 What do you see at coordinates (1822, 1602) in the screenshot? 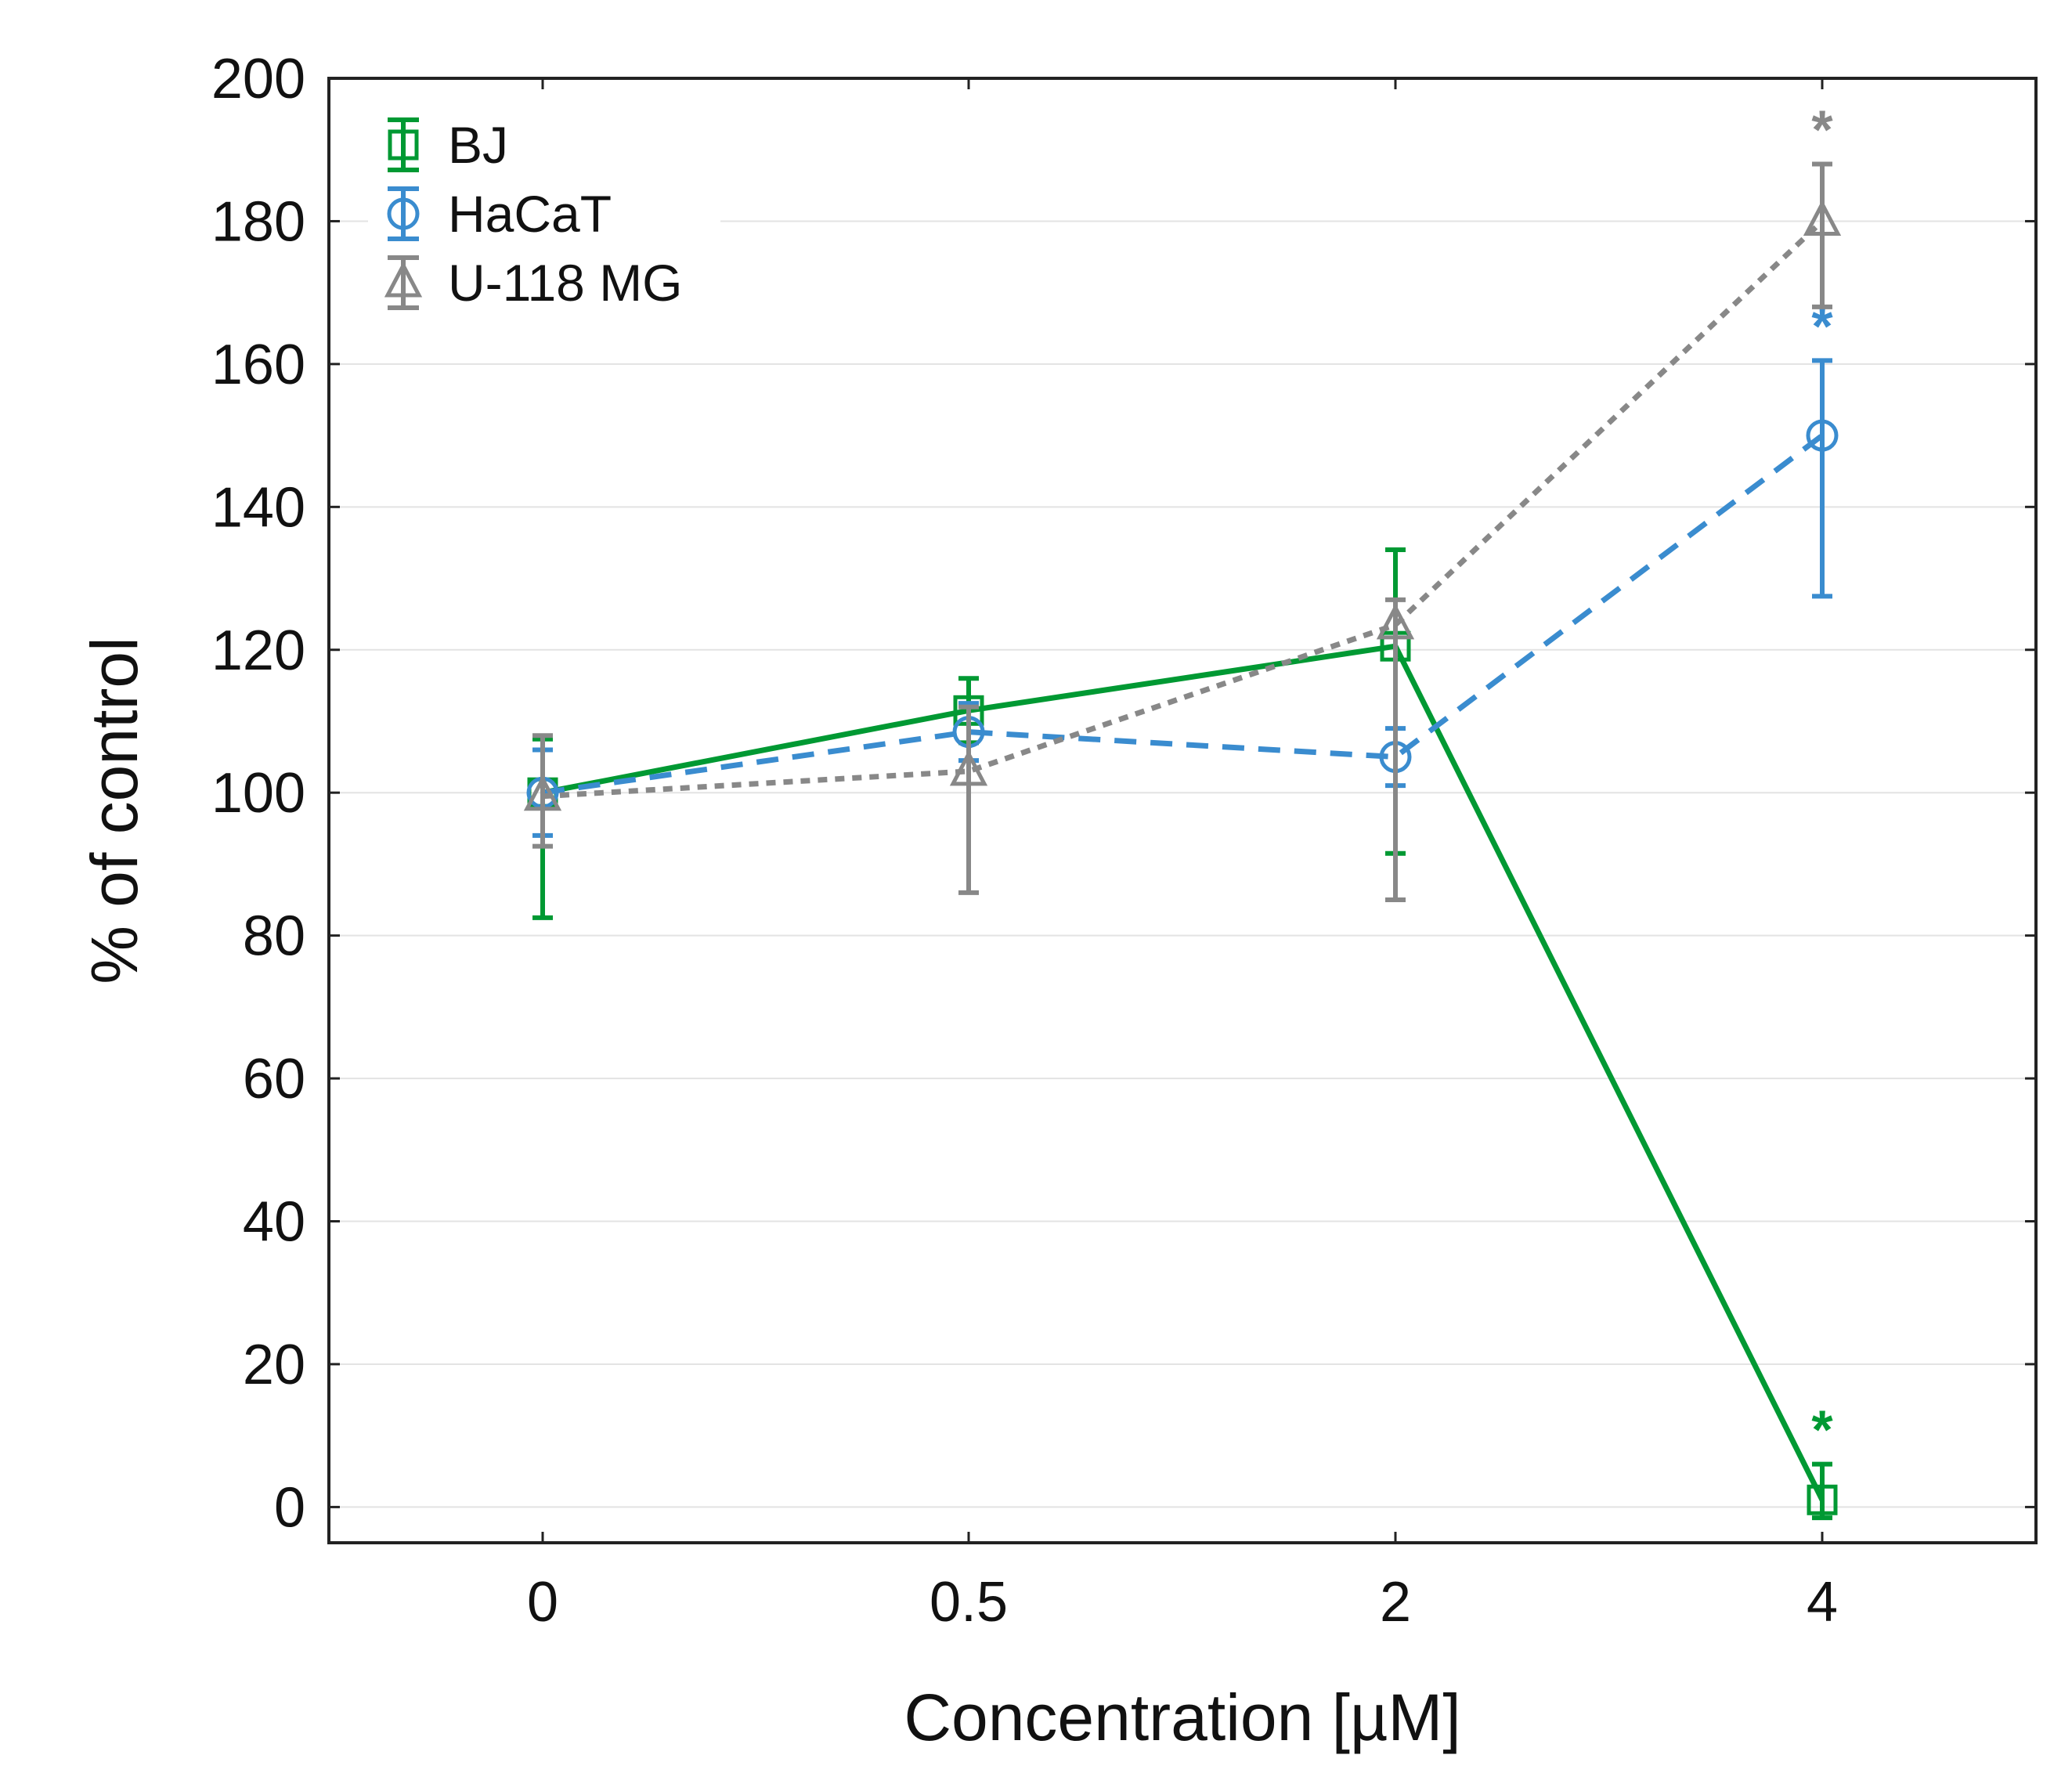
I see `x-tick-label: 4` at bounding box center [1822, 1602].